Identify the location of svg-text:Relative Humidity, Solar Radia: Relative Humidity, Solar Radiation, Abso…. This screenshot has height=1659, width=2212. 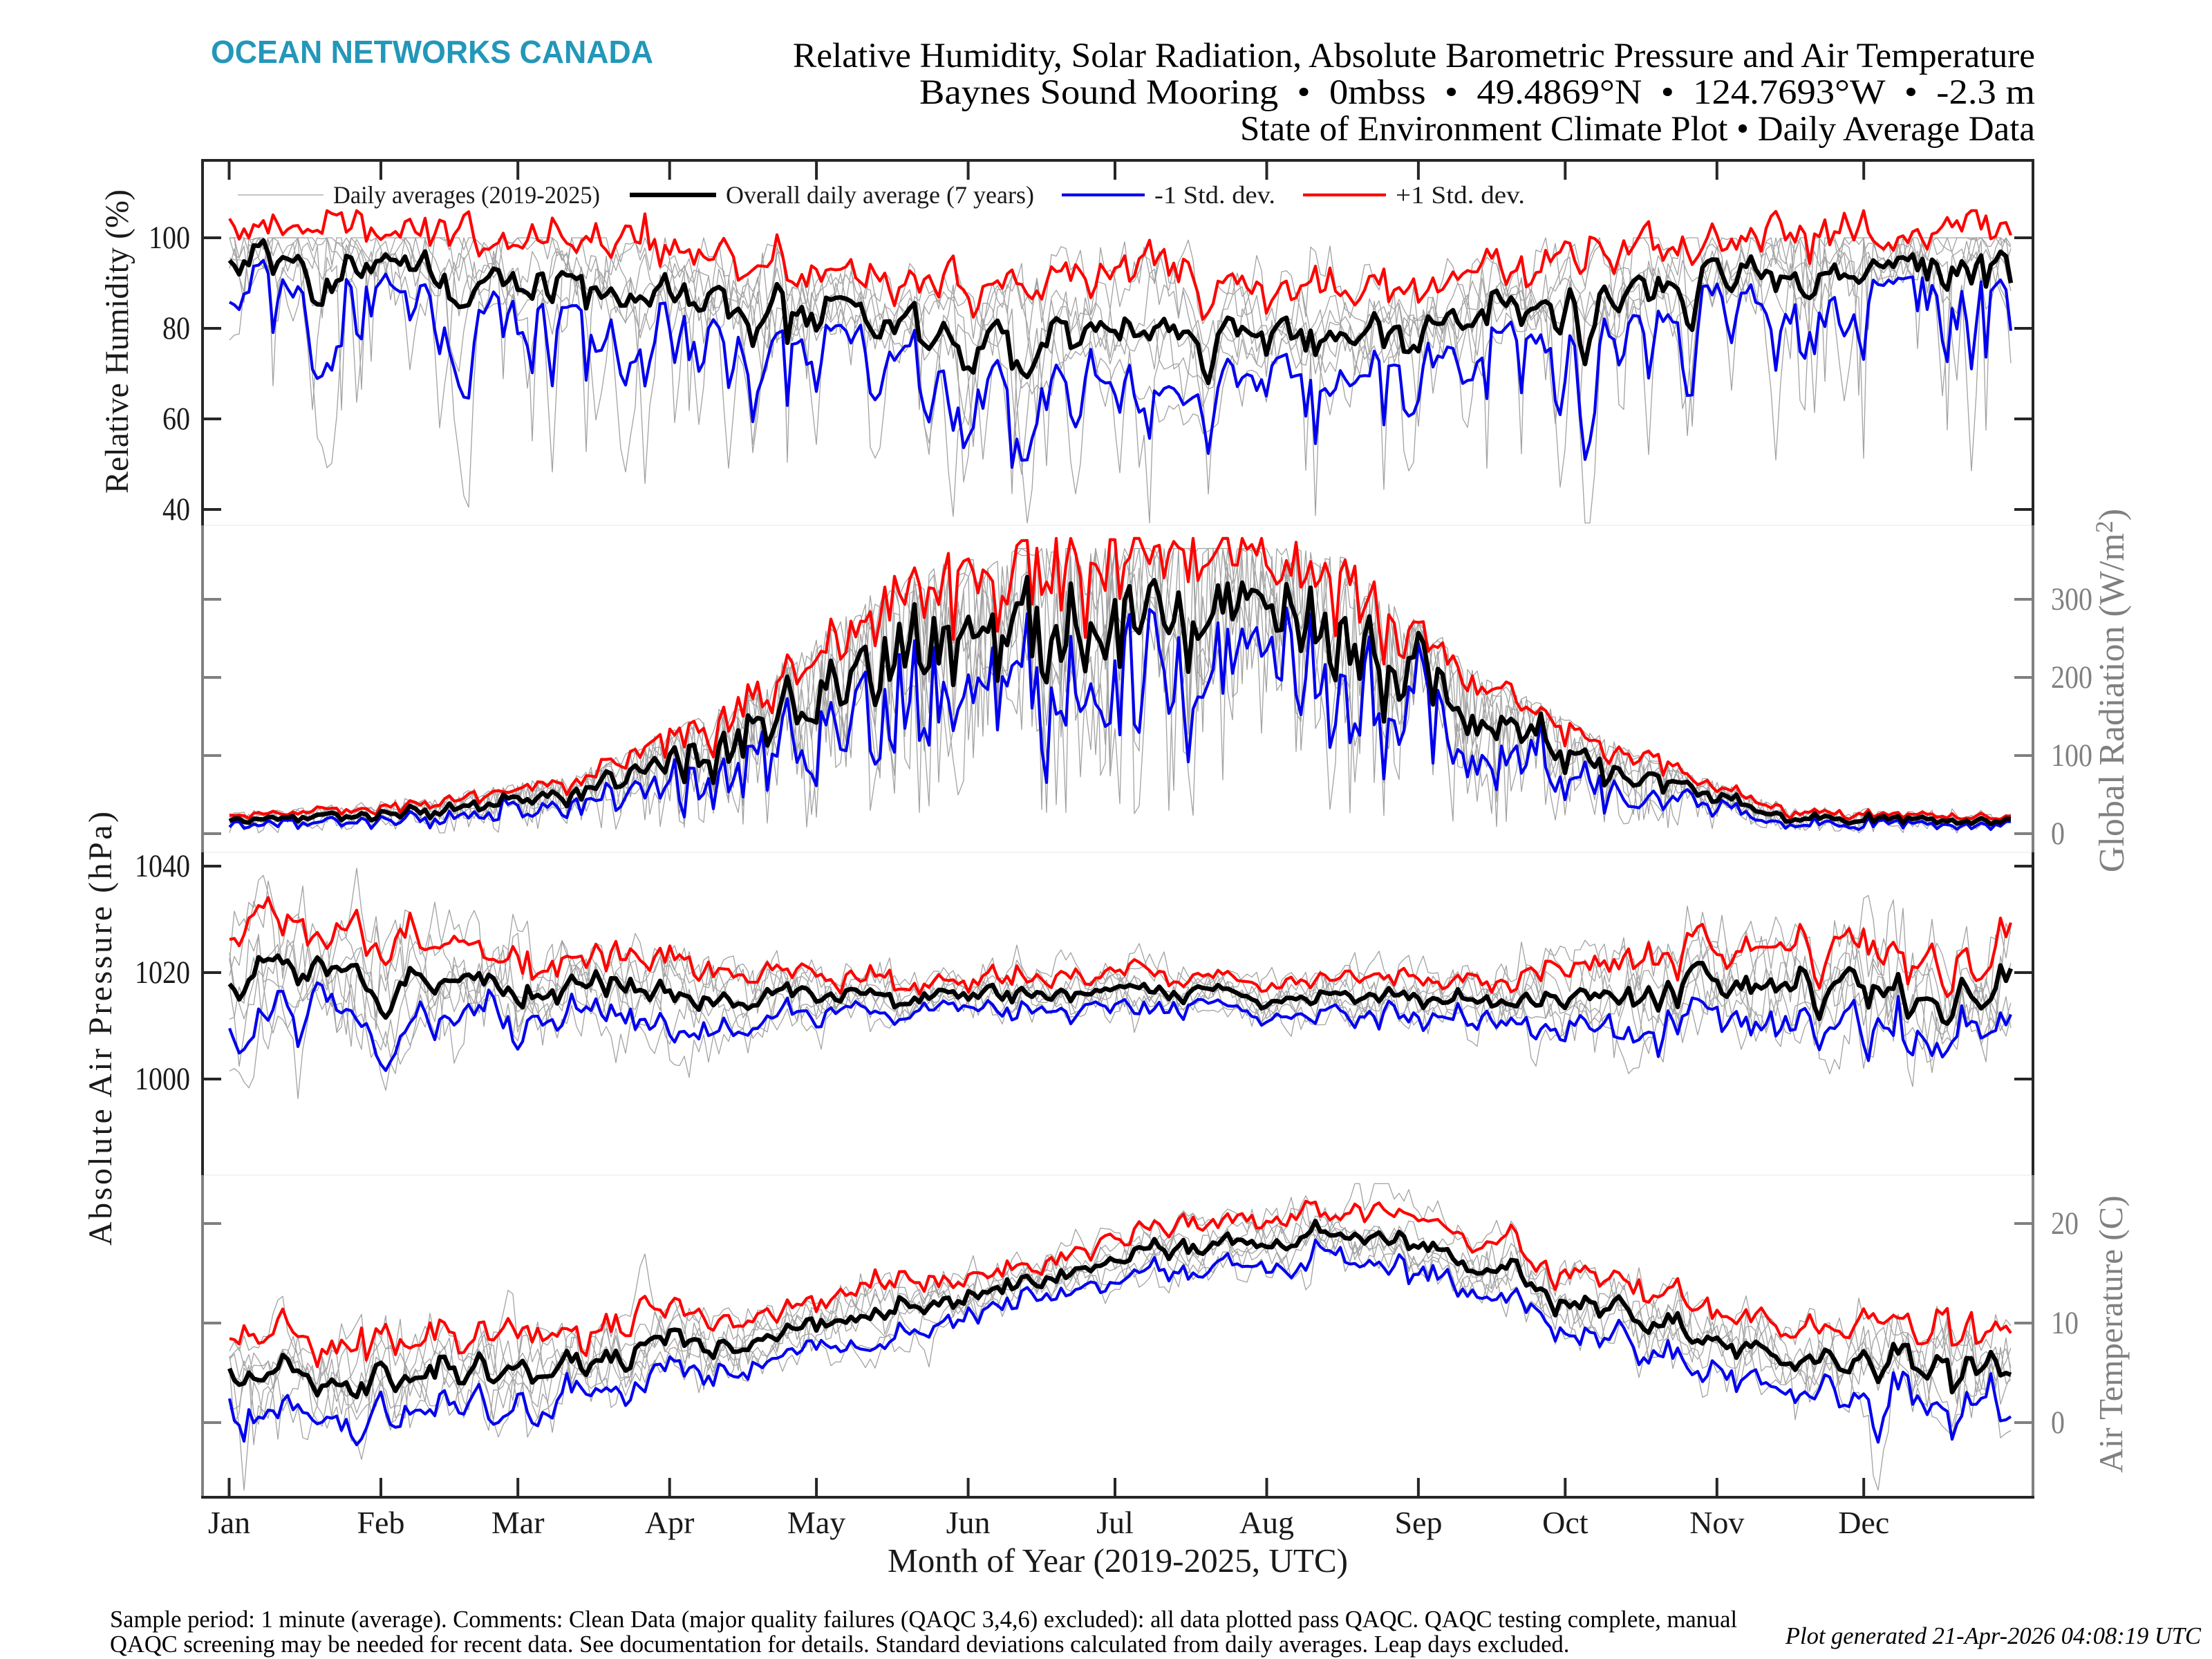
(1414, 56).